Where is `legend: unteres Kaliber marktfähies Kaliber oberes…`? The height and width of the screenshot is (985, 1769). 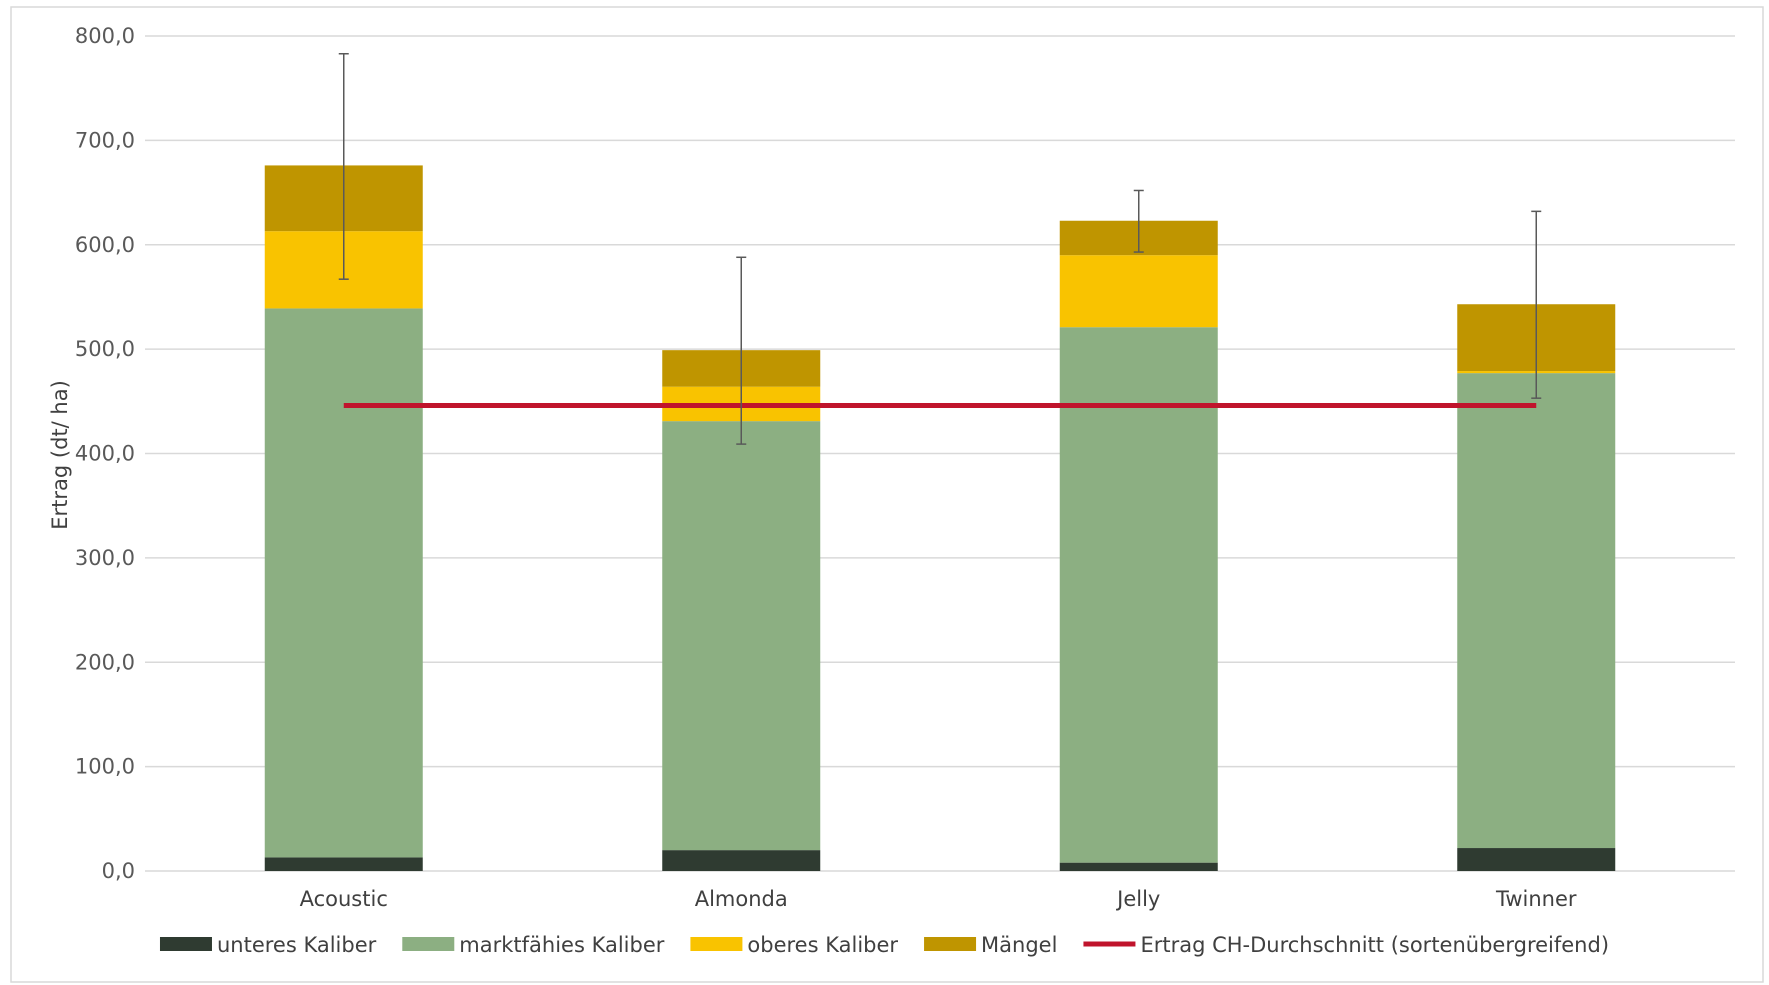
legend: unteres Kaliber marktfähies Kaliber oberes… is located at coordinates (884, 945).